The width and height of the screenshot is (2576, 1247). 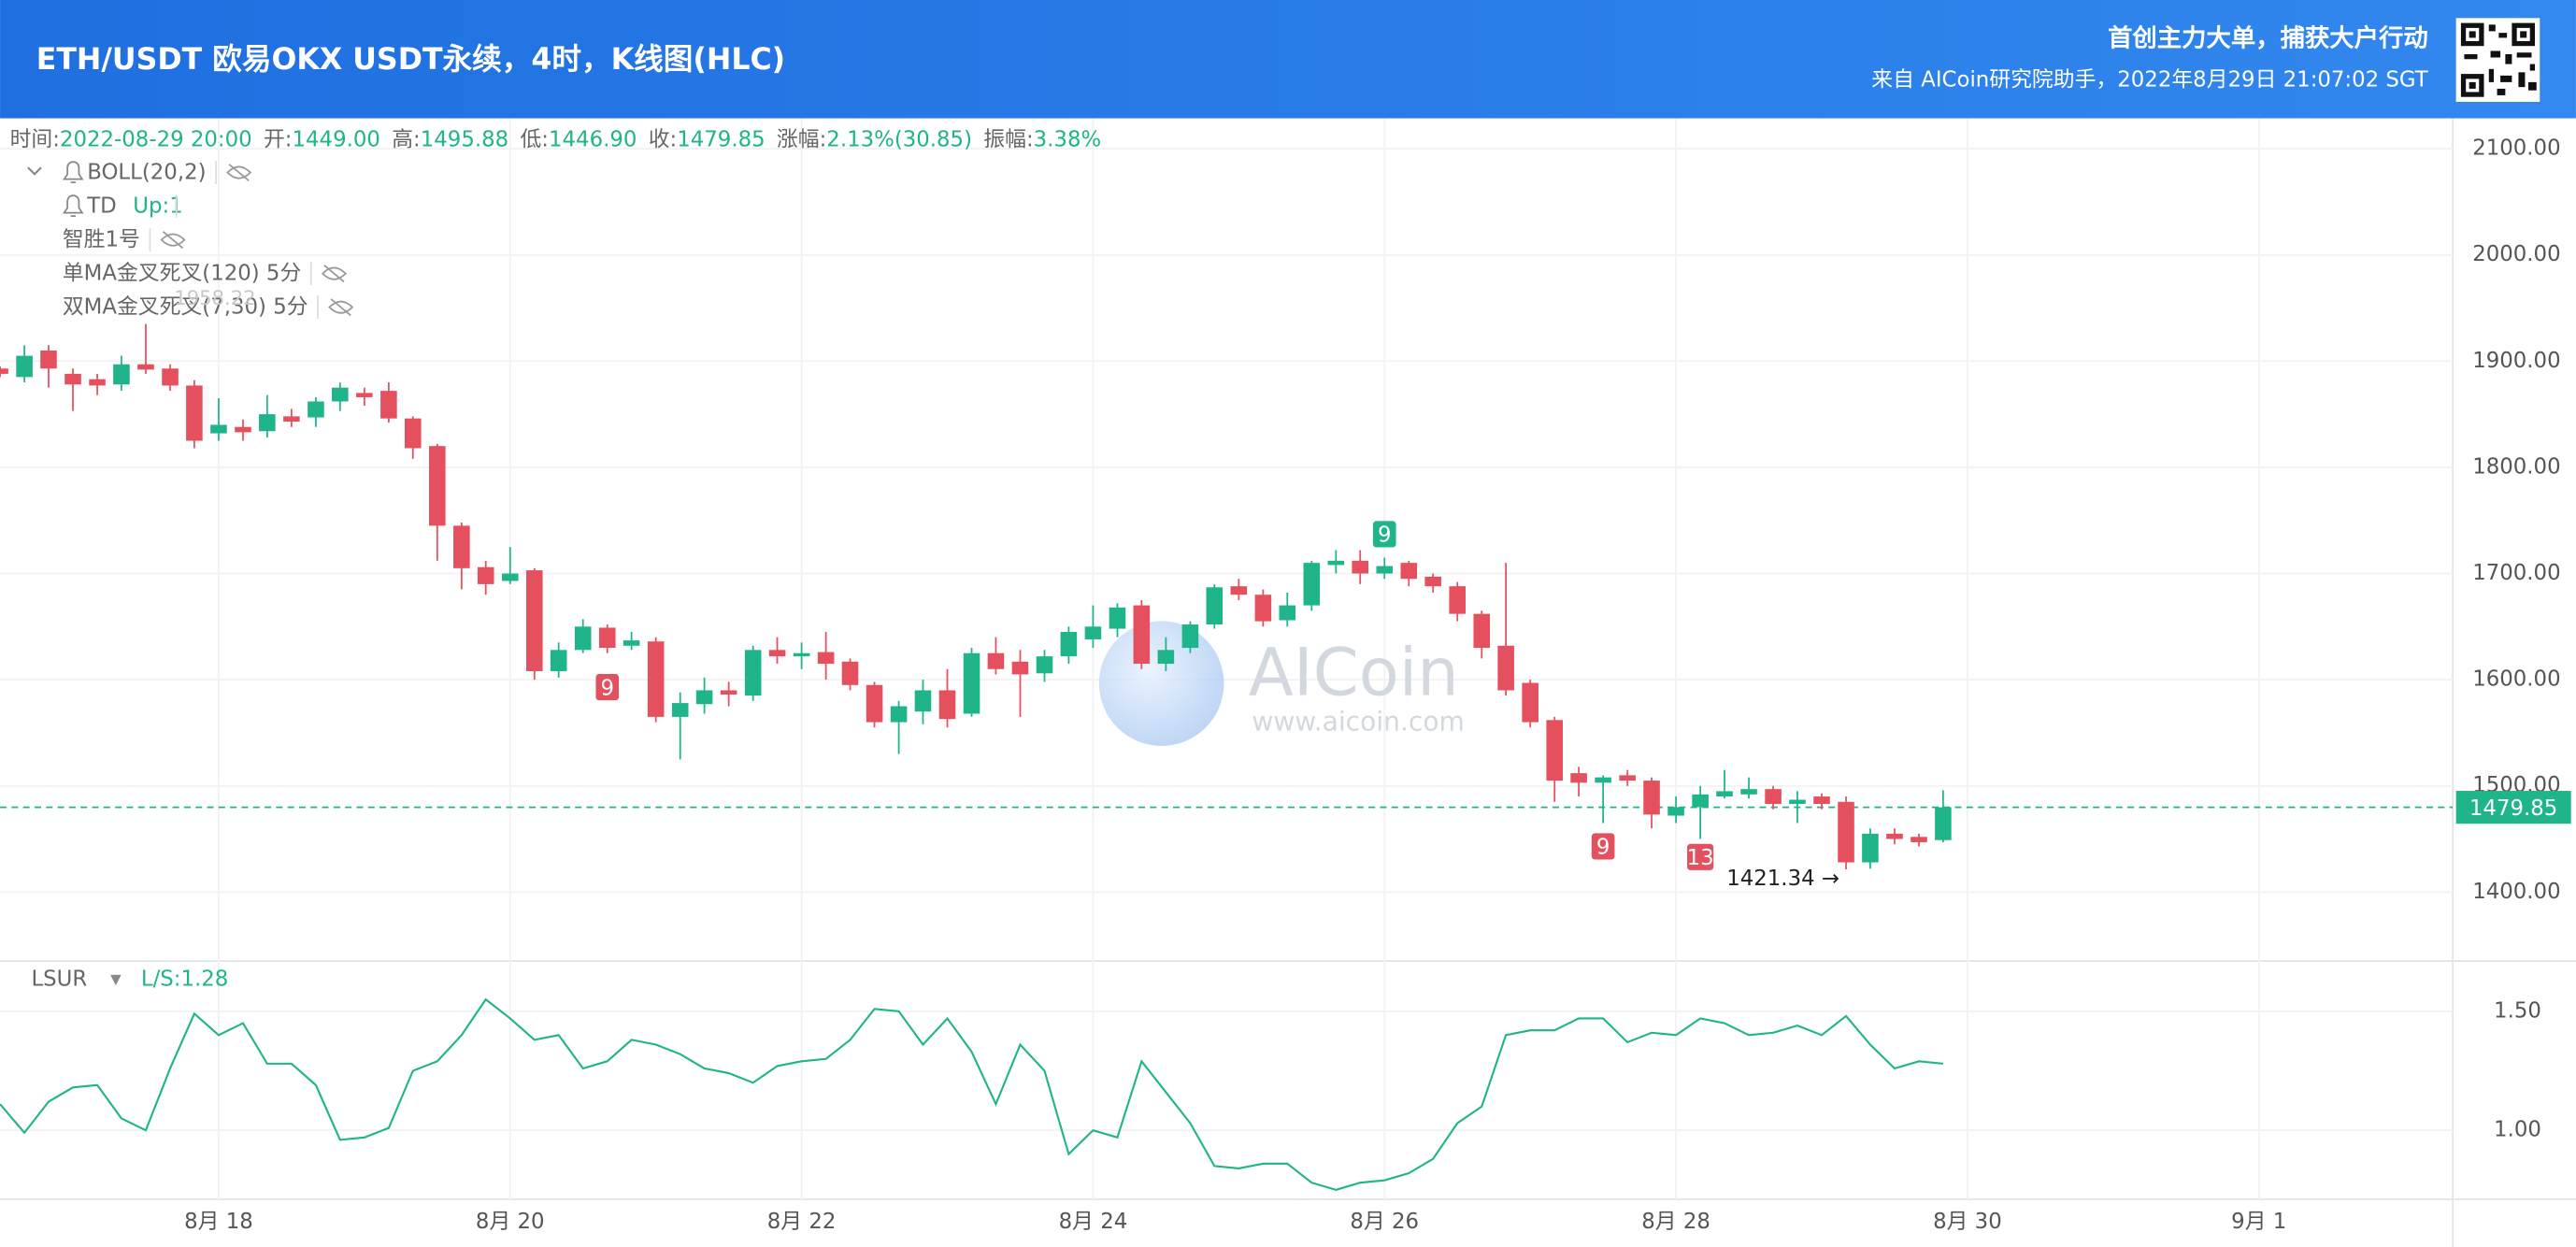 What do you see at coordinates (1008, 139) in the screenshot?
I see `info-label: 振幅:` at bounding box center [1008, 139].